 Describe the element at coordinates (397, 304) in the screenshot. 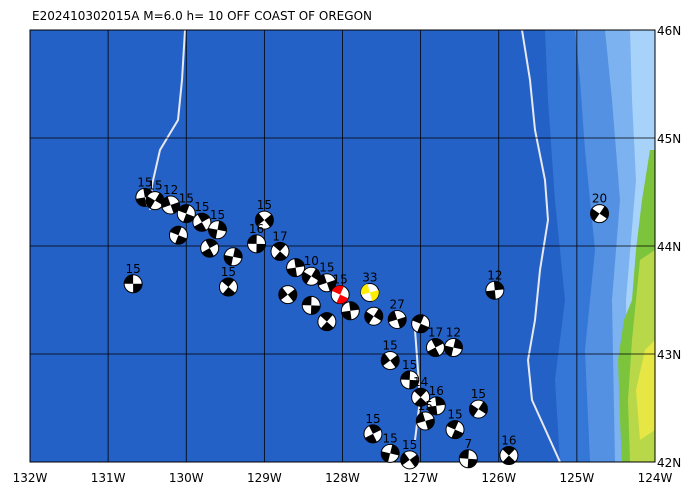

I see `depth-label: 27` at that location.